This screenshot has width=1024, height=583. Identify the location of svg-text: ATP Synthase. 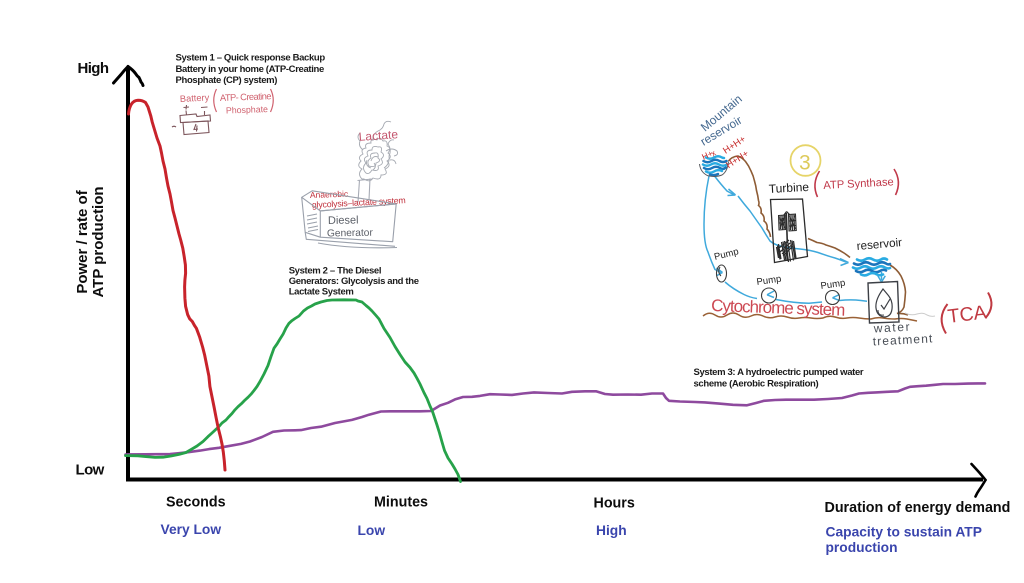
(858, 184).